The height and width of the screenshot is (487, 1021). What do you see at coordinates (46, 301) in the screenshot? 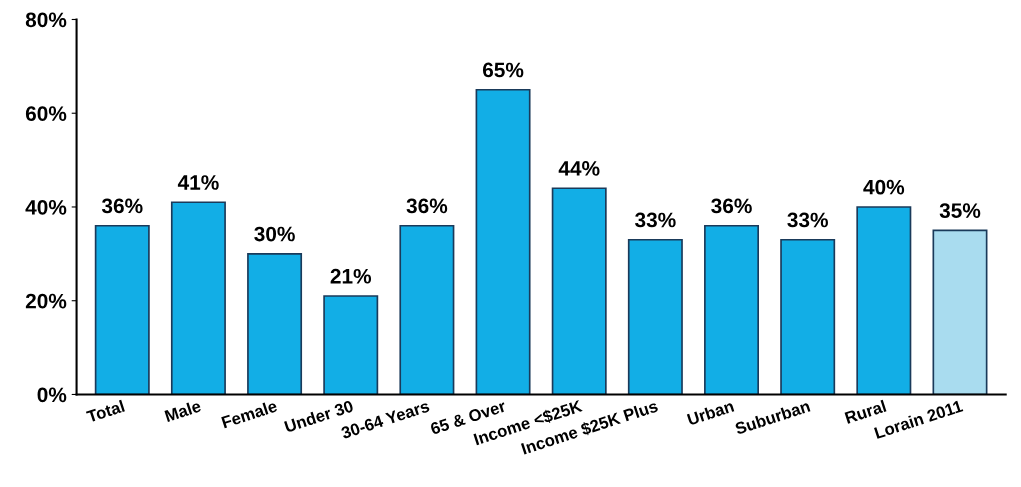
I see `y-tick-label: 20%` at bounding box center [46, 301].